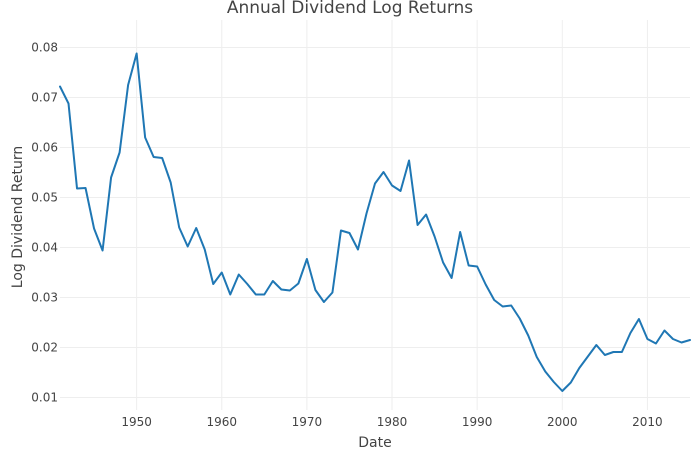  What do you see at coordinates (136, 422) in the screenshot?
I see `x-tick-label: 1950` at bounding box center [136, 422].